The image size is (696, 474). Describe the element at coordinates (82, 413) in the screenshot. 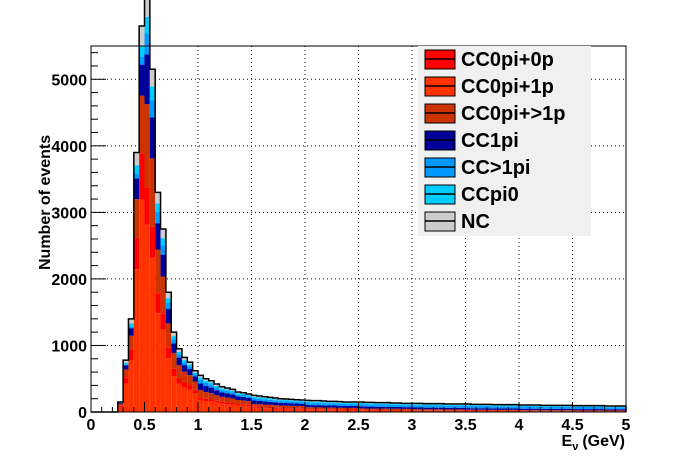

I see `y-tick-label: 0` at that location.